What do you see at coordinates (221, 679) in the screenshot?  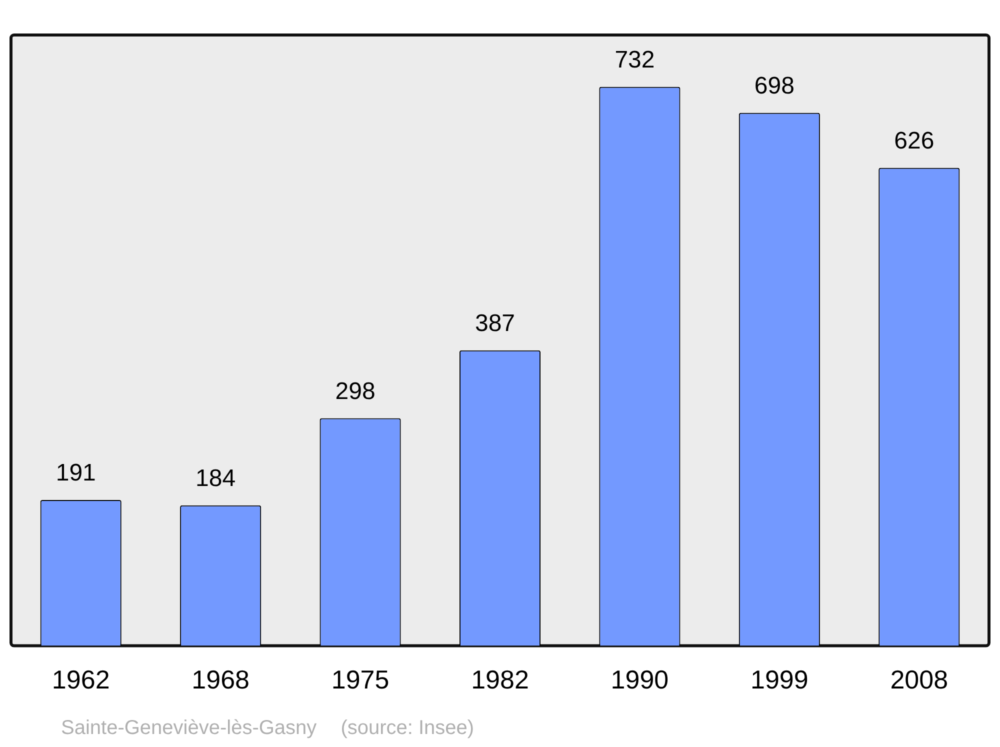 I see `x-tick-label: 1968` at bounding box center [221, 679].